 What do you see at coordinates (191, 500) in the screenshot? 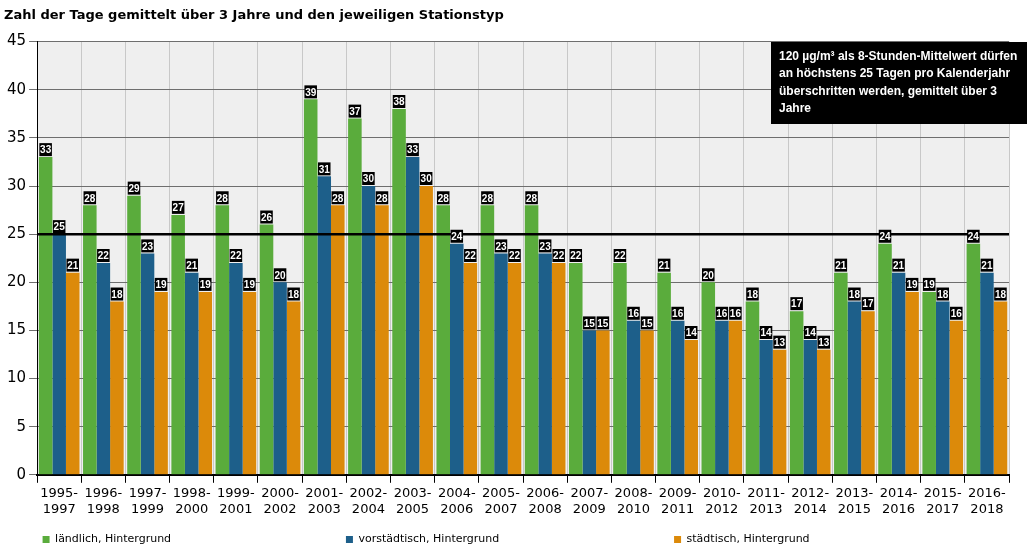
I see `x-tick-label: 1998-2000` at bounding box center [191, 500].